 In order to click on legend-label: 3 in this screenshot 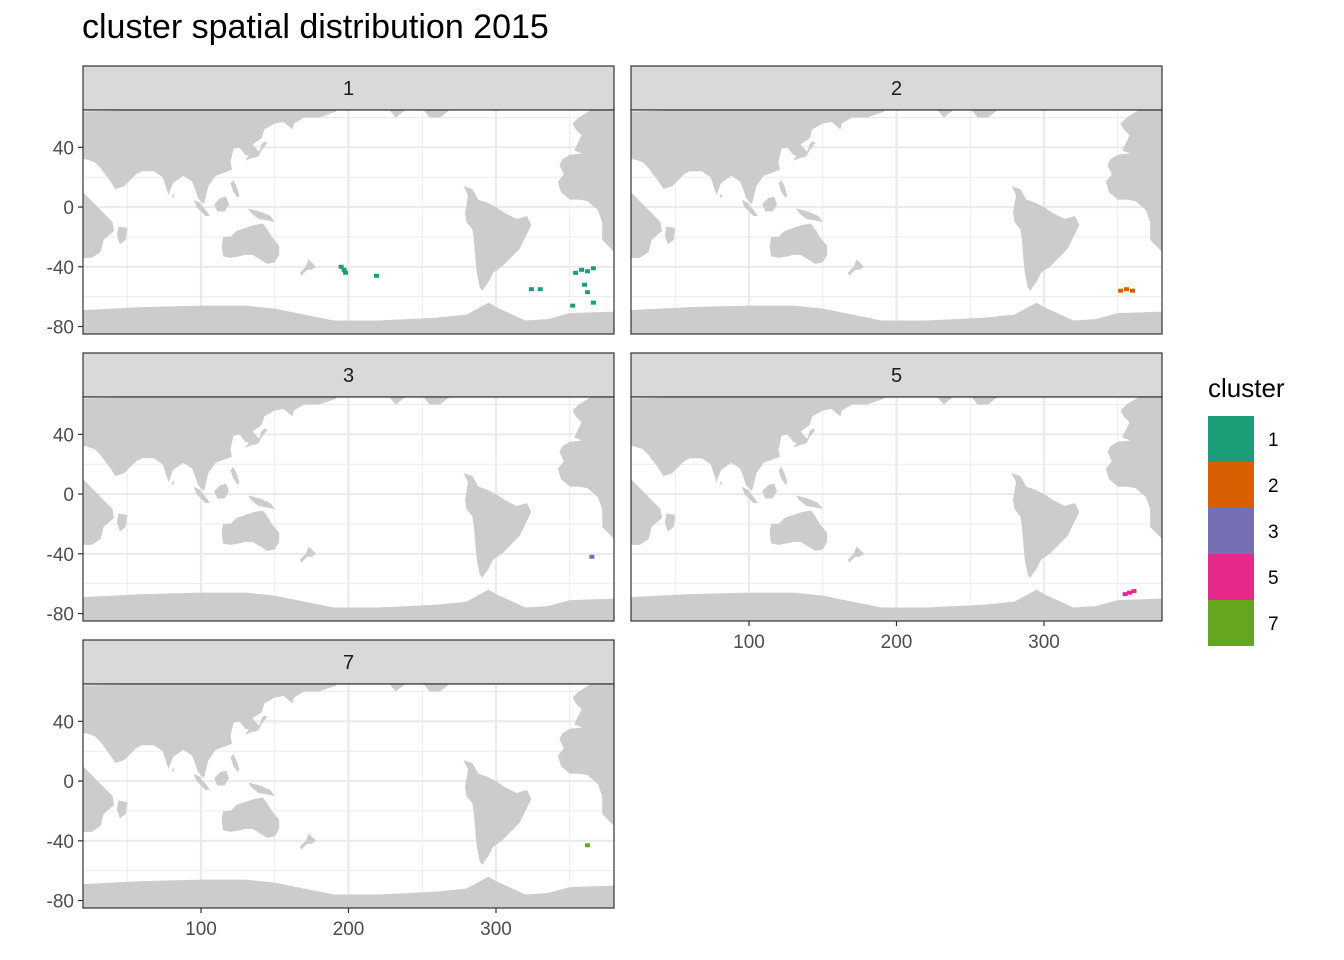, I will do `click(1273, 532)`.